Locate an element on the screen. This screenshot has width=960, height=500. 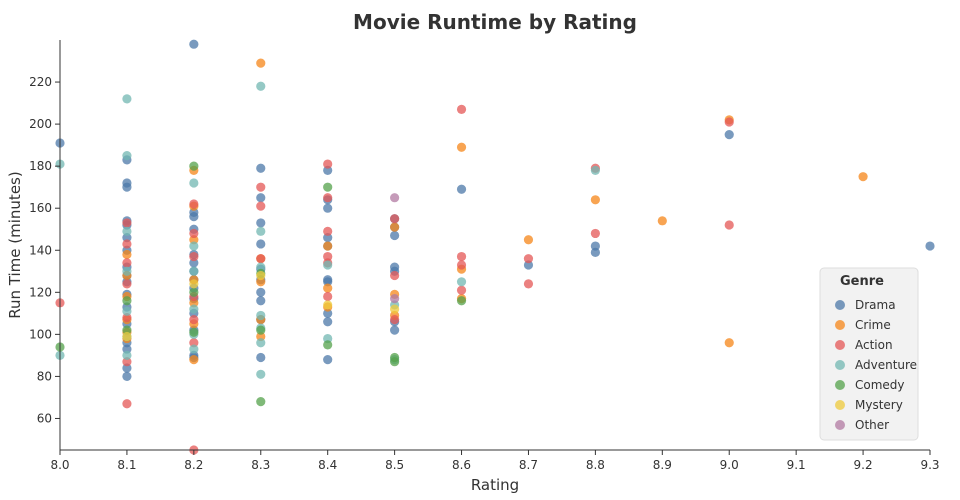
legend-label: Action is located at coordinates (874, 345).